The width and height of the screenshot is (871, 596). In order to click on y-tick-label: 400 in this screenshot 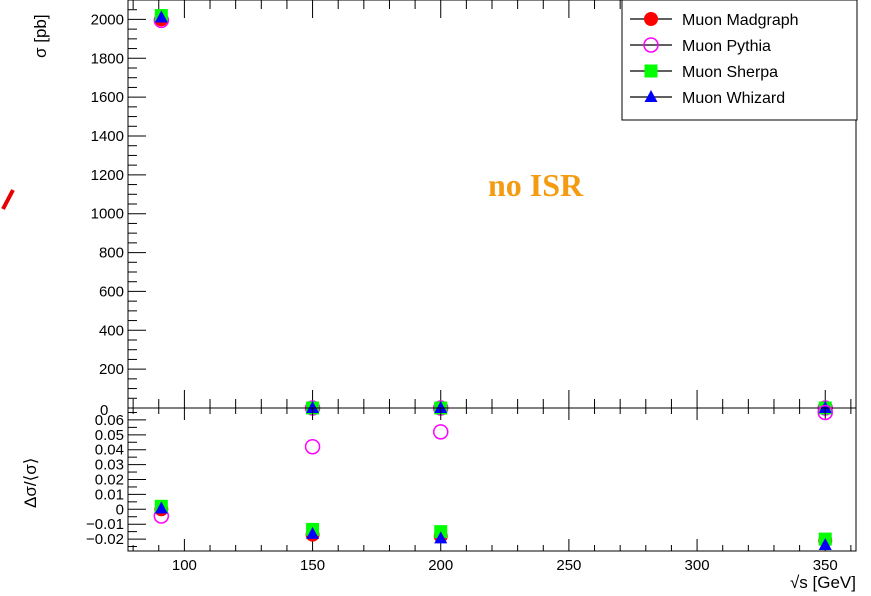, I will do `click(111, 330)`.